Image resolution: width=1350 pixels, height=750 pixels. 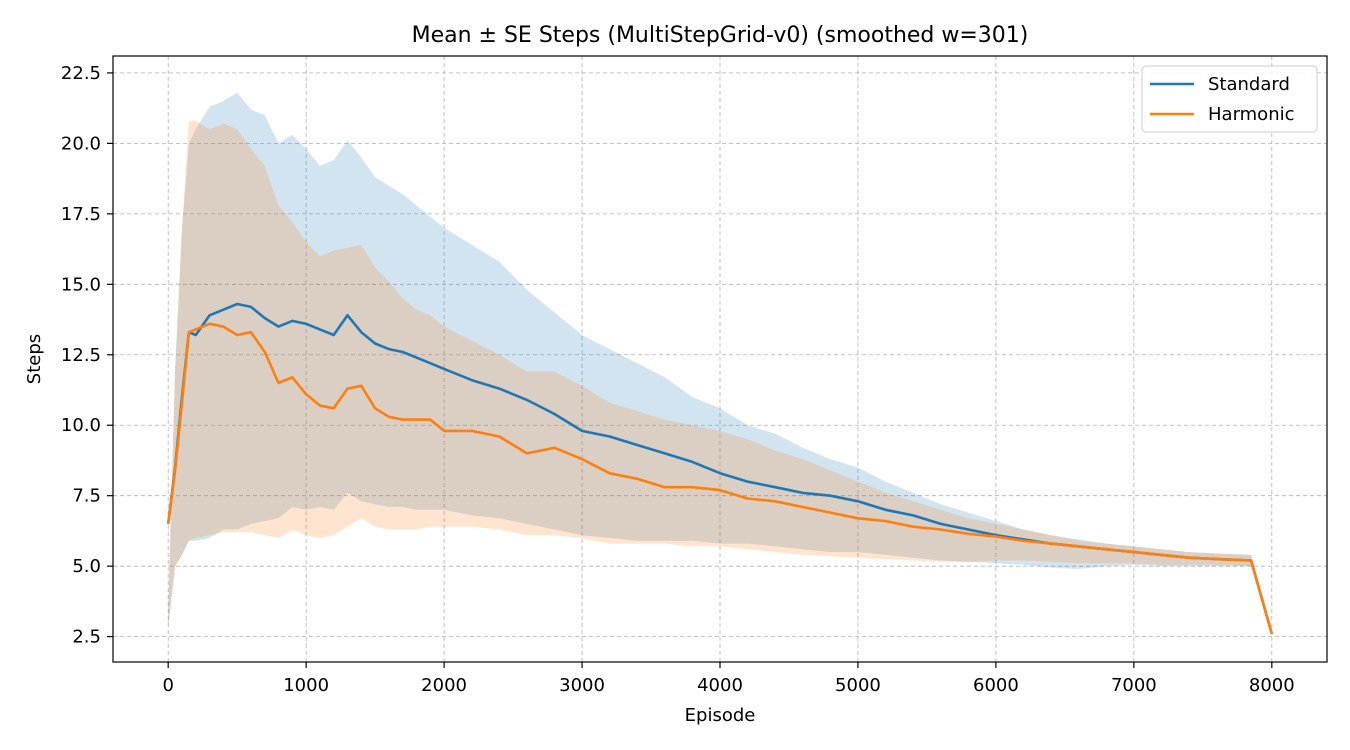 What do you see at coordinates (720, 715) in the screenshot?
I see `x-axis-label: Episode` at bounding box center [720, 715].